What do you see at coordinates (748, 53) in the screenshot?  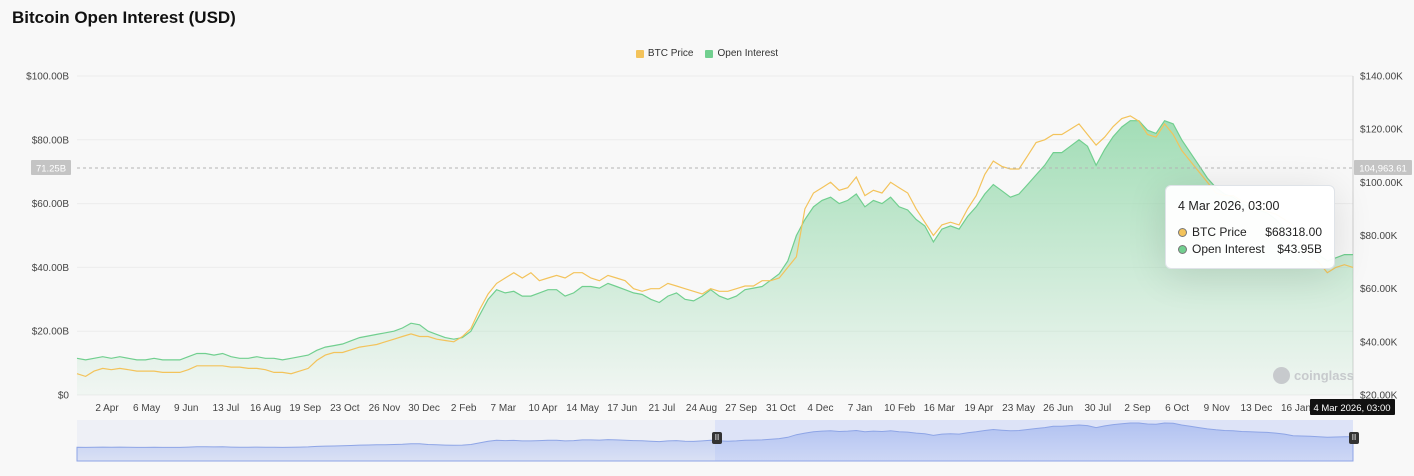 I see `legend-label-oi: Open Interest` at bounding box center [748, 53].